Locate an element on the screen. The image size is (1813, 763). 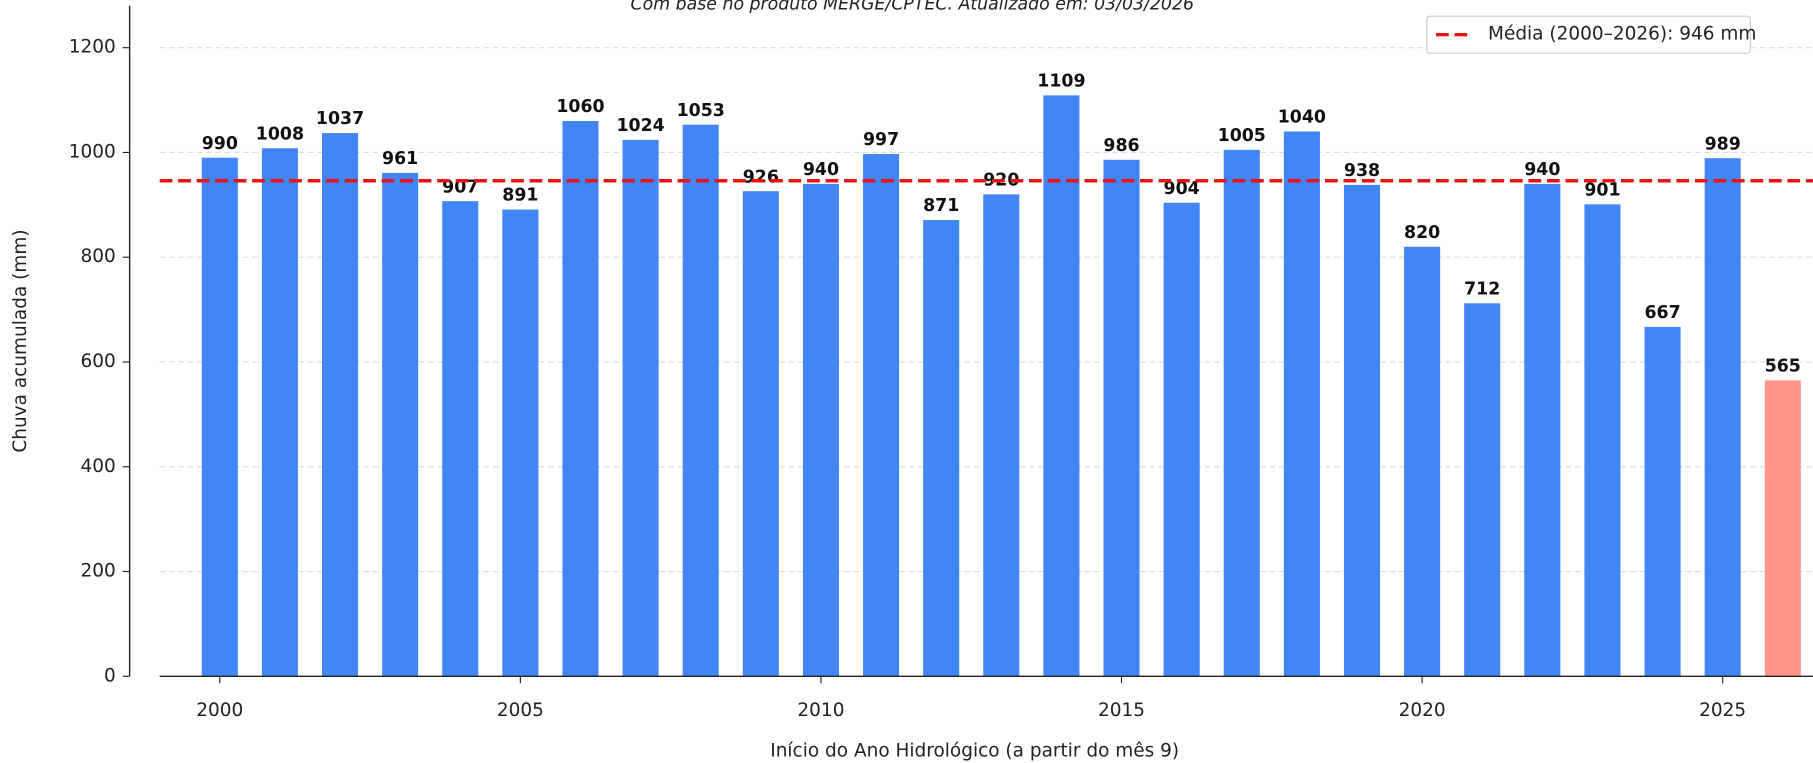
y-axis-label: Chuva acumulada (mm) is located at coordinates (20, 340).